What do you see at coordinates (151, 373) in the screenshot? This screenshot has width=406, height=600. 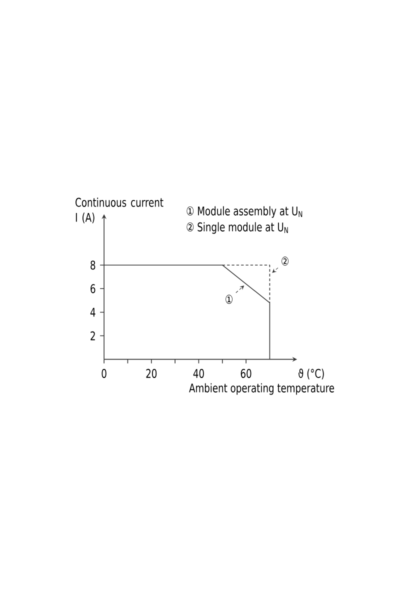 I see `x-tick-label: 20` at bounding box center [151, 373].